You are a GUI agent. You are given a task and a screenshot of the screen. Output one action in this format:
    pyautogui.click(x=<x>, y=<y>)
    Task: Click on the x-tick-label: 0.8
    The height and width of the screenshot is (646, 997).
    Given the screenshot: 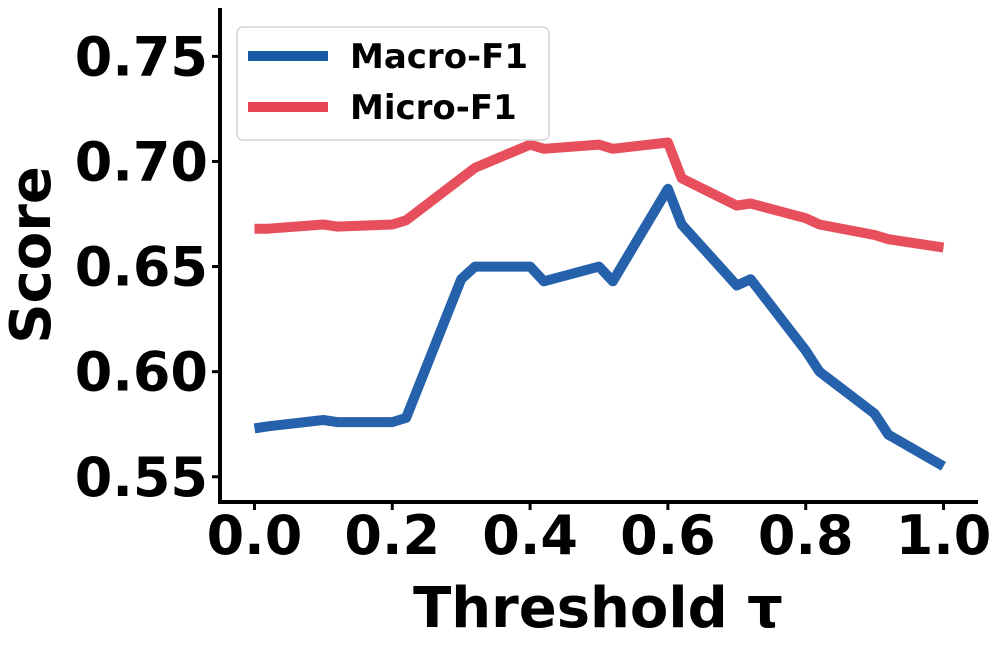 What is the action you would take?
    pyautogui.click(x=806, y=535)
    